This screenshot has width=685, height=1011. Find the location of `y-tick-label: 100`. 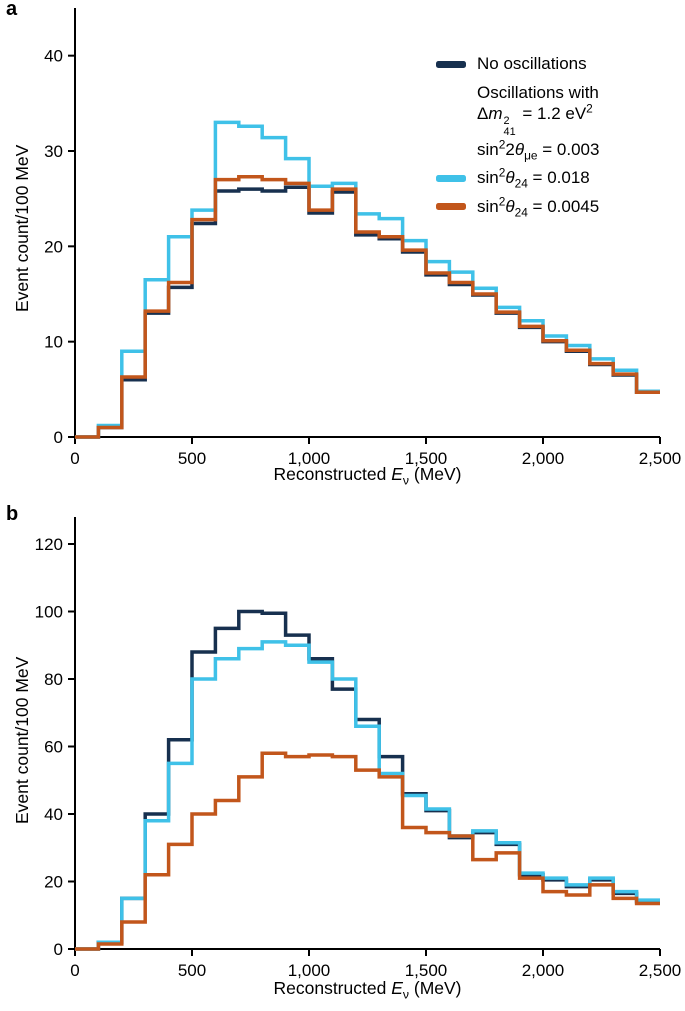

y-tick-label: 100 is located at coordinates (49, 612).